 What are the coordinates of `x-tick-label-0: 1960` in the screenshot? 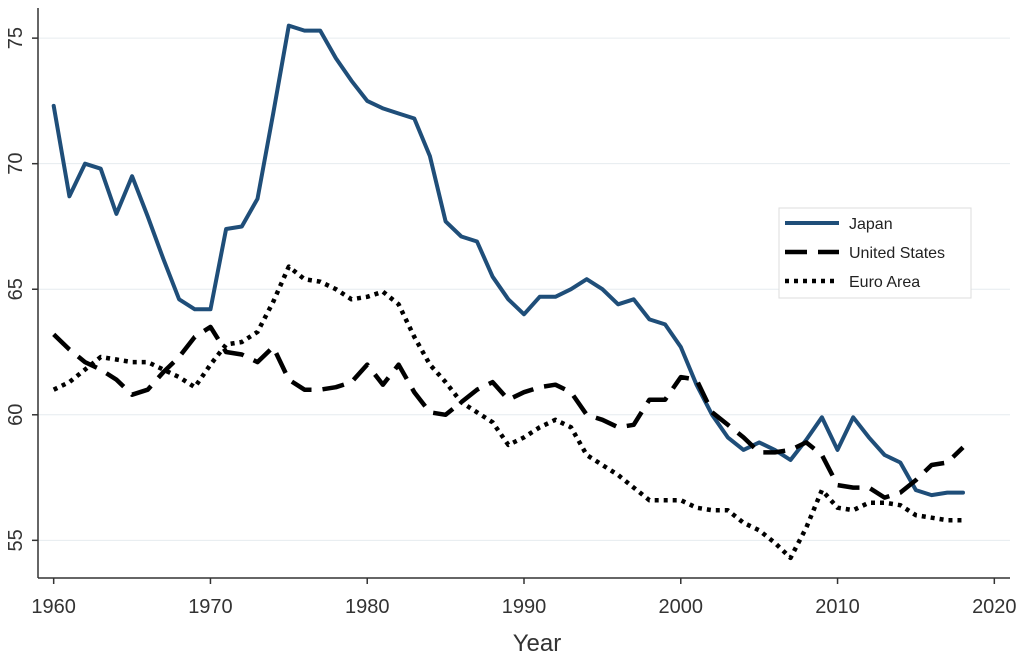 It's located at (53, 607).